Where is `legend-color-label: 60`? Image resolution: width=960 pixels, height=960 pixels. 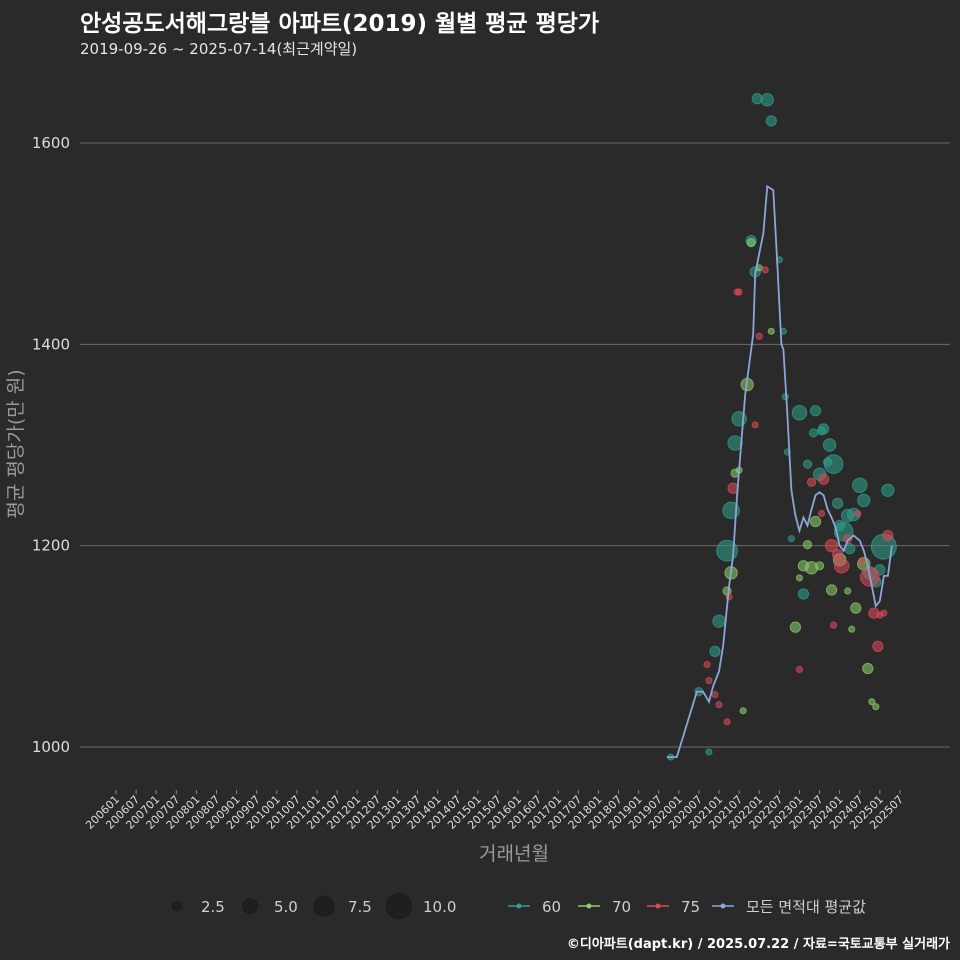 legend-color-label: 60 is located at coordinates (551, 907).